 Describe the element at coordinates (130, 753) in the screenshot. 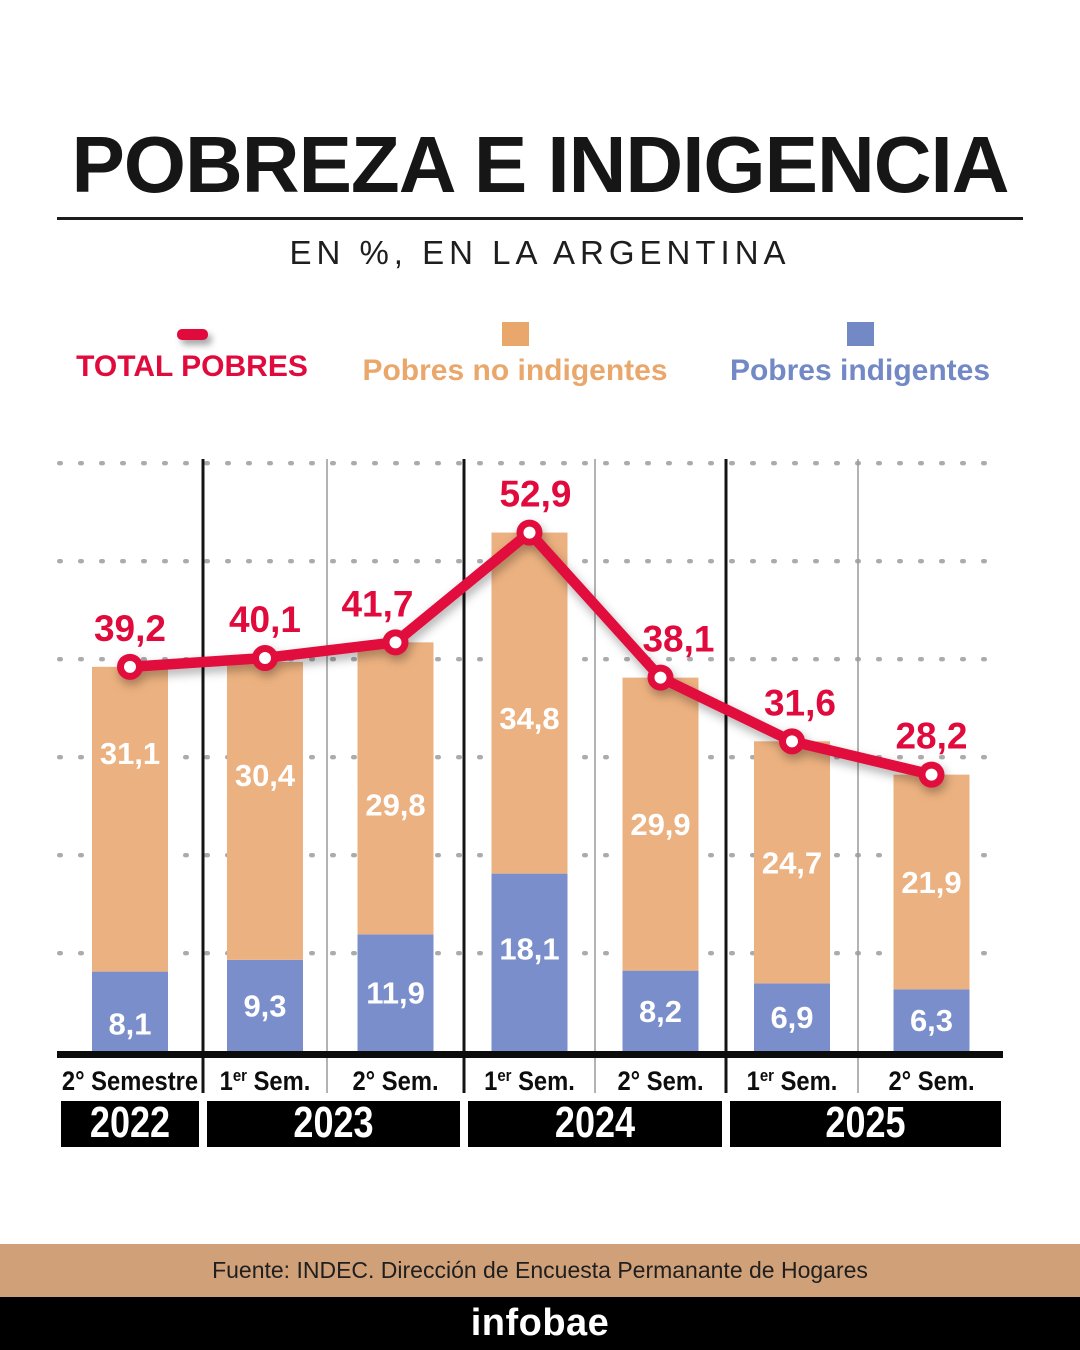

I see `value-label-no-indigentes-0: 31,1` at that location.